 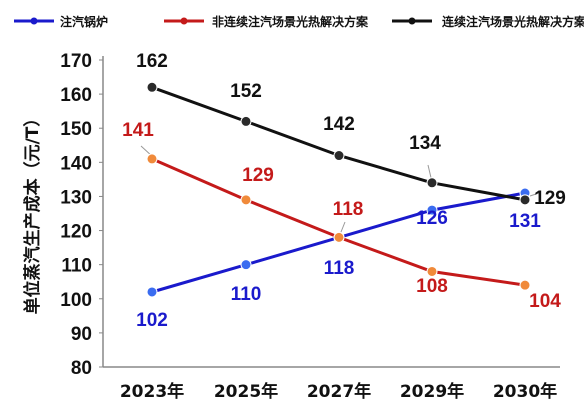 What do you see at coordinates (81, 368) in the screenshot?
I see `y-tick-label: 80` at bounding box center [81, 368].